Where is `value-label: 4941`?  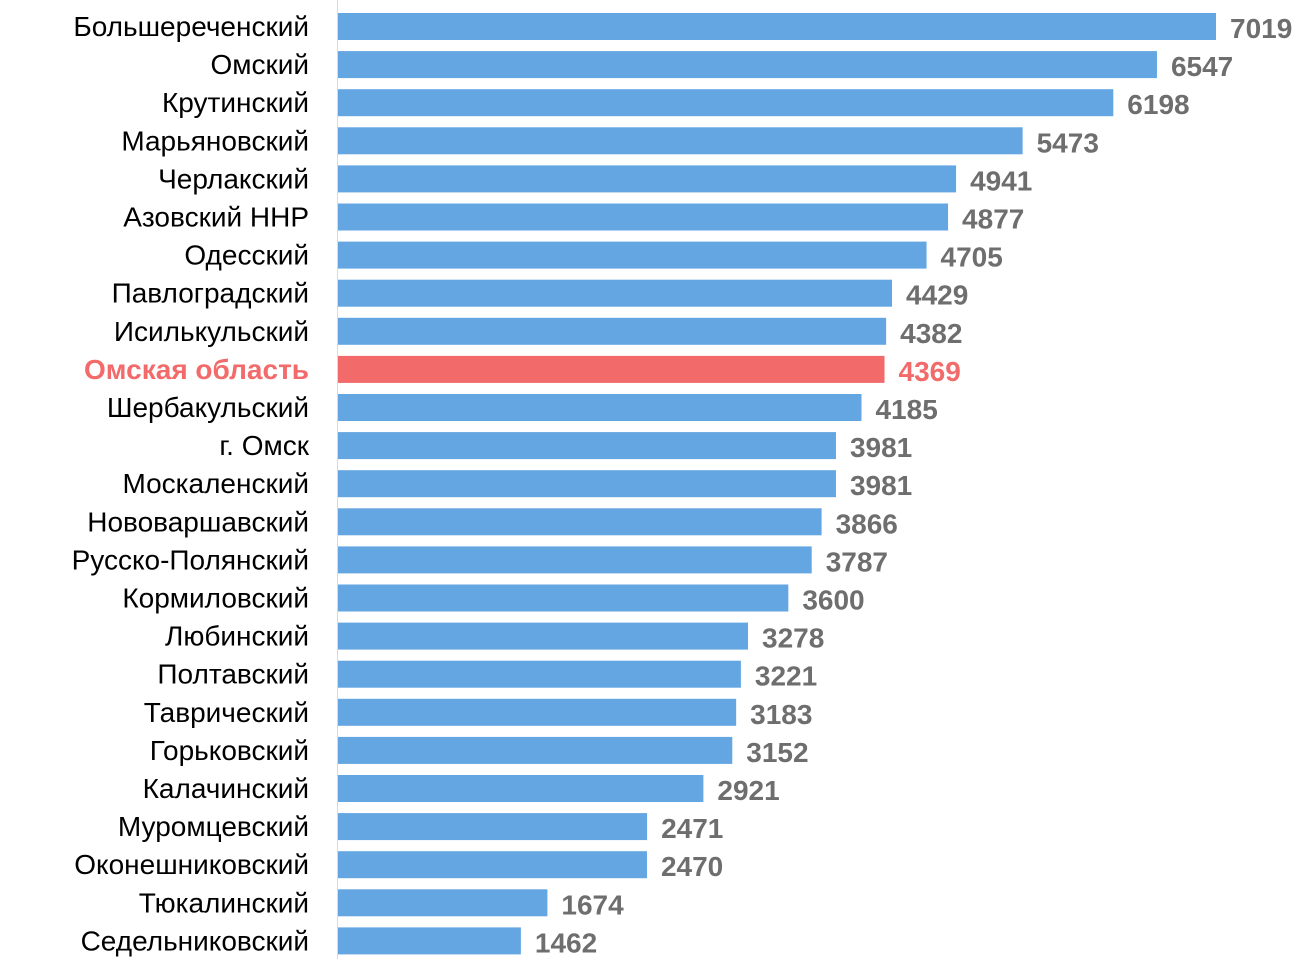
value-label: 4941 is located at coordinates (1001, 180).